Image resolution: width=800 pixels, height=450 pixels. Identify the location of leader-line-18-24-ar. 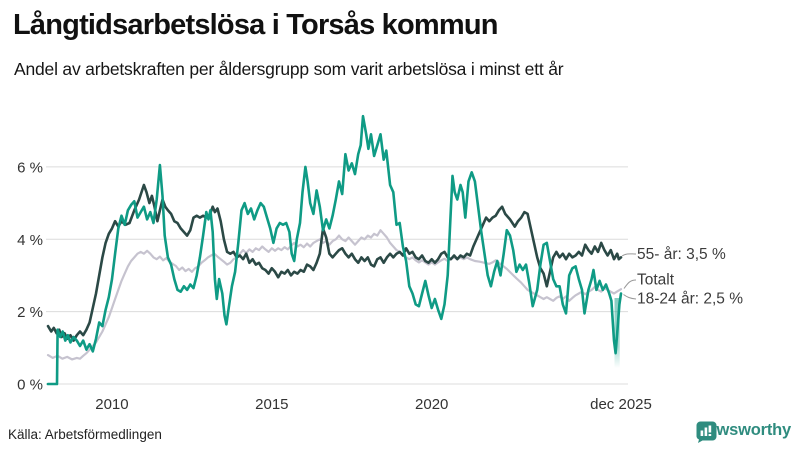
(630, 297).